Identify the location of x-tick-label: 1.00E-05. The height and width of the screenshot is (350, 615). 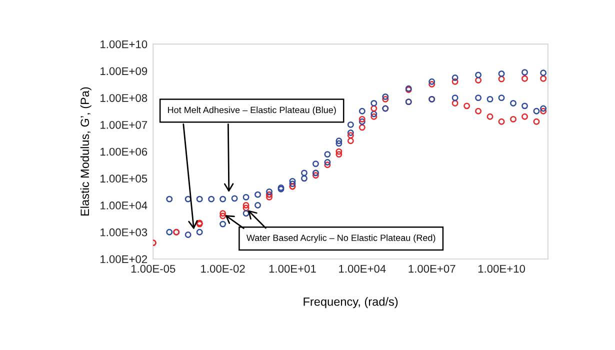
(153, 268).